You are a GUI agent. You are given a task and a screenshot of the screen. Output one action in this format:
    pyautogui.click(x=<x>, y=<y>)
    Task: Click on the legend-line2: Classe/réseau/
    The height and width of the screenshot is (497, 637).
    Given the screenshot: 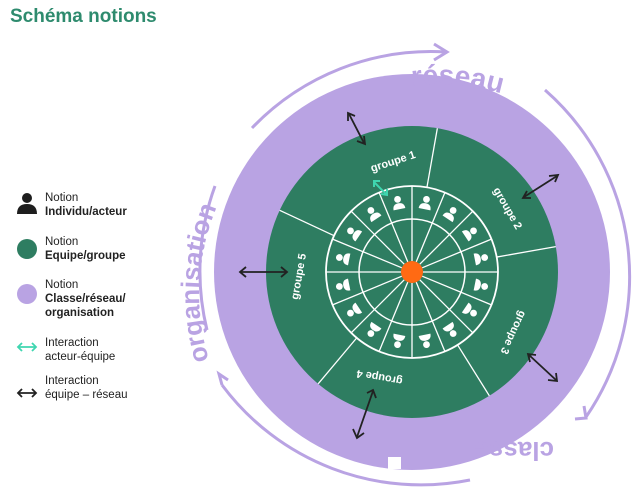 What is the action you would take?
    pyautogui.click(x=85, y=299)
    